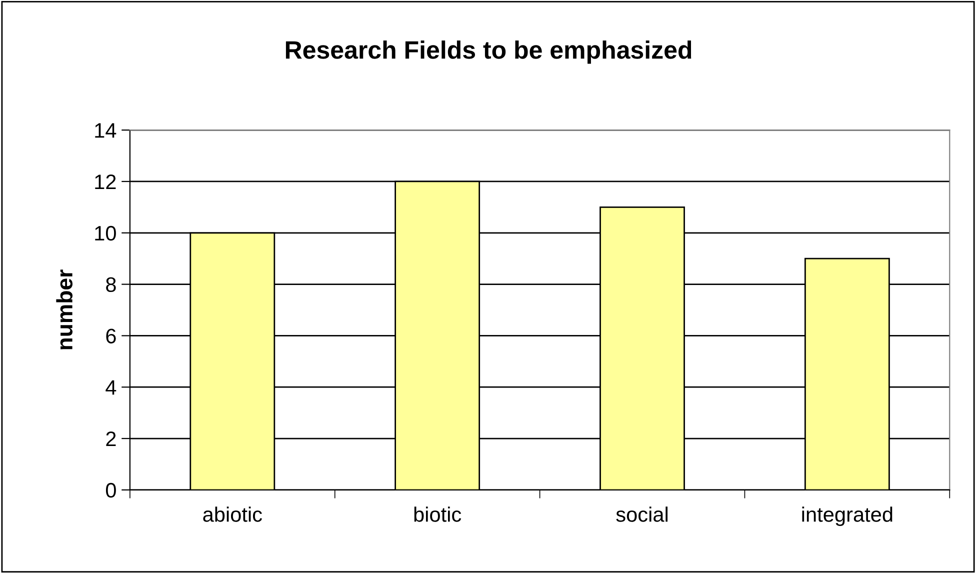 This screenshot has width=977, height=573. I want to click on y-tick-label: 8, so click(111, 284).